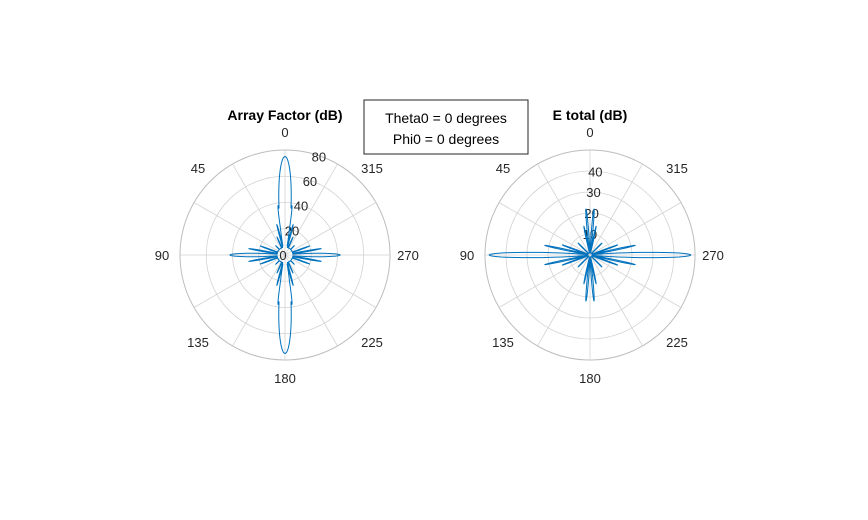  What do you see at coordinates (593, 192) in the screenshot?
I see `r-tick-label: 30` at bounding box center [593, 192].